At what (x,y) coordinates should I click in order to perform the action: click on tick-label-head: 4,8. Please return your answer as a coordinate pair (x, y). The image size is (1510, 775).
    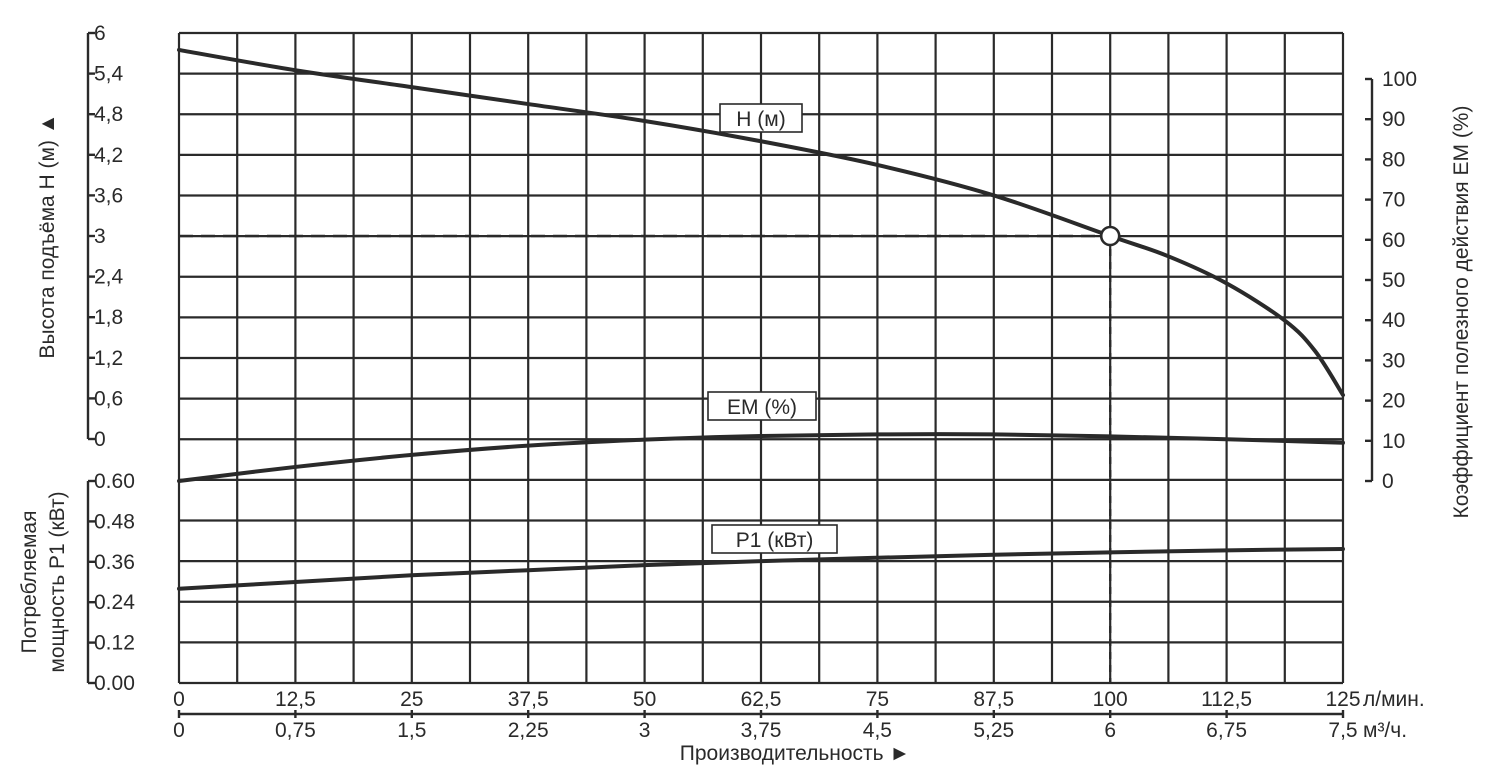
    Looking at the image, I should click on (108, 114).